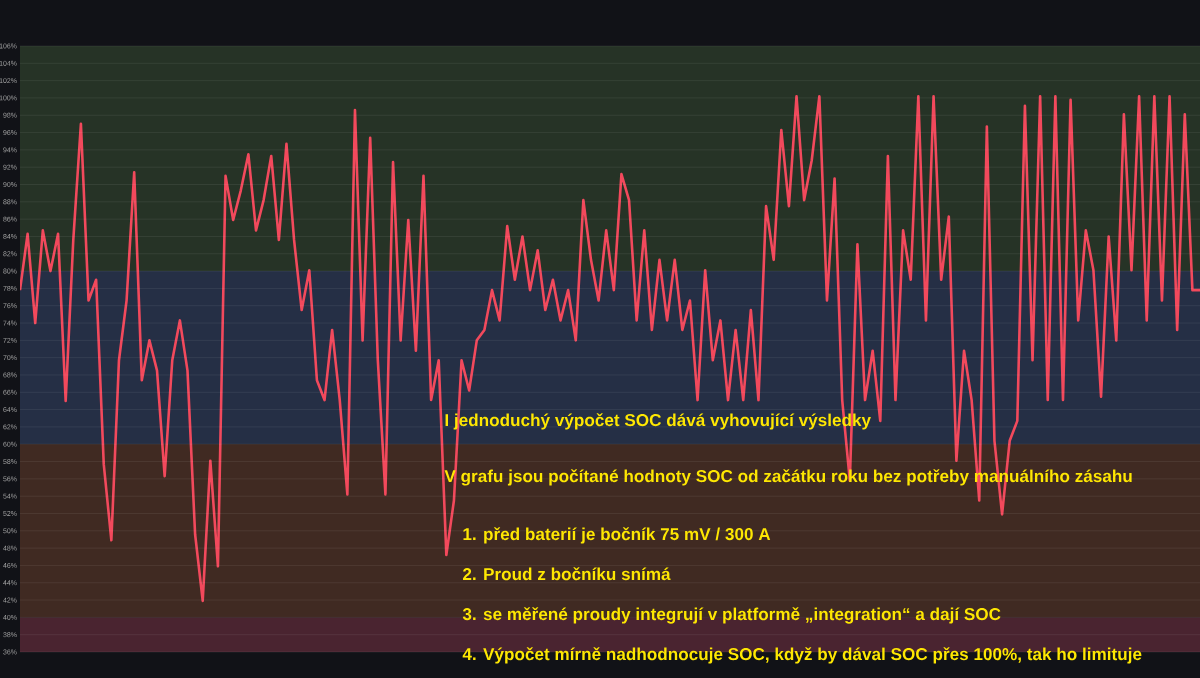 The height and width of the screenshot is (678, 1200). Describe the element at coordinates (731, 615) in the screenshot. I see `annotation: 3. se měřené proudy integrují v platformě „integration“ a dají SOC` at that location.